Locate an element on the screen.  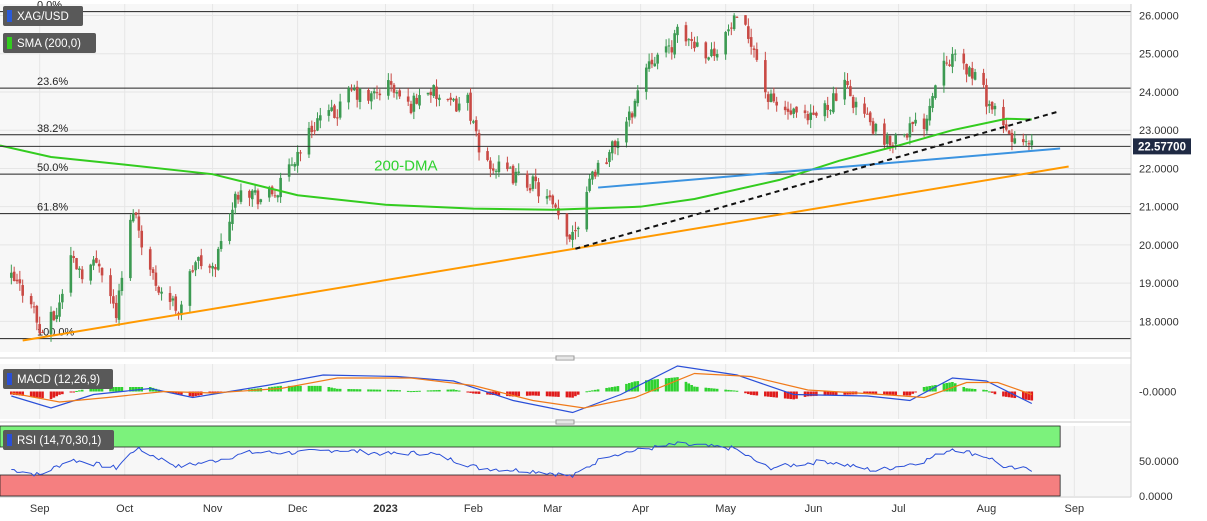
x-tick-label: Sep is located at coordinates (40, 509).